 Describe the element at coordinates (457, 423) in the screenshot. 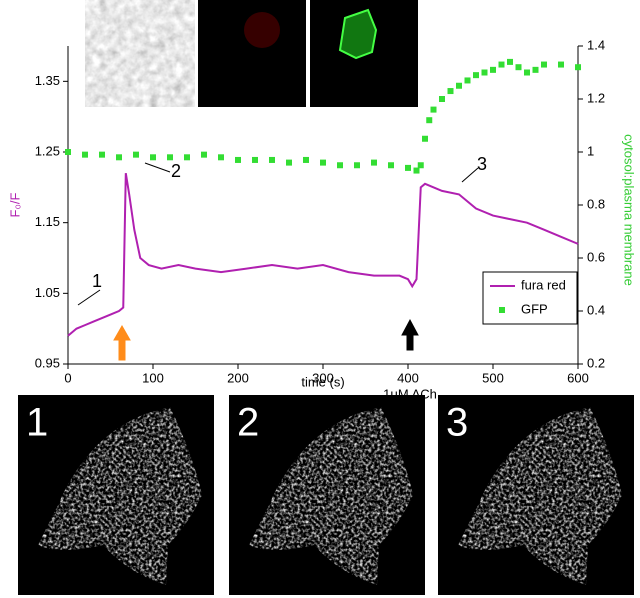

I see `panel-number: 3` at that location.